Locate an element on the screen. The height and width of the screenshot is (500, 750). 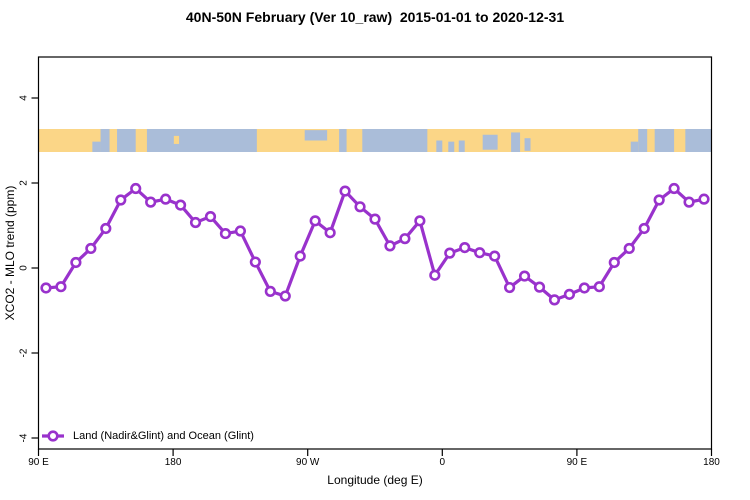
legend-label: Land (Nadir&Glint) and Ocean (Glint) is located at coordinates (163, 436).